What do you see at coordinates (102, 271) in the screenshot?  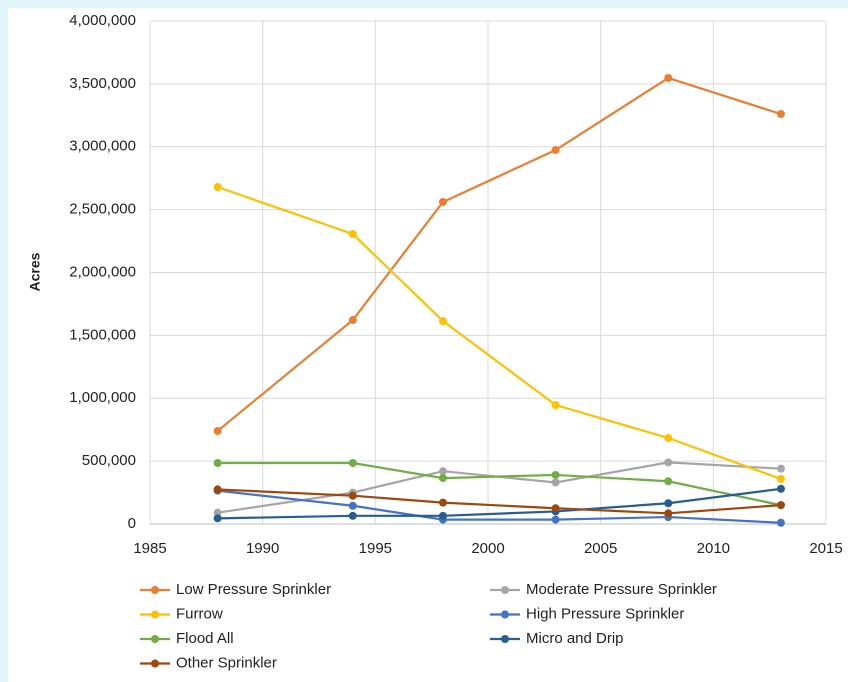 I see `y-tick-label: 2,000,000` at bounding box center [102, 271].